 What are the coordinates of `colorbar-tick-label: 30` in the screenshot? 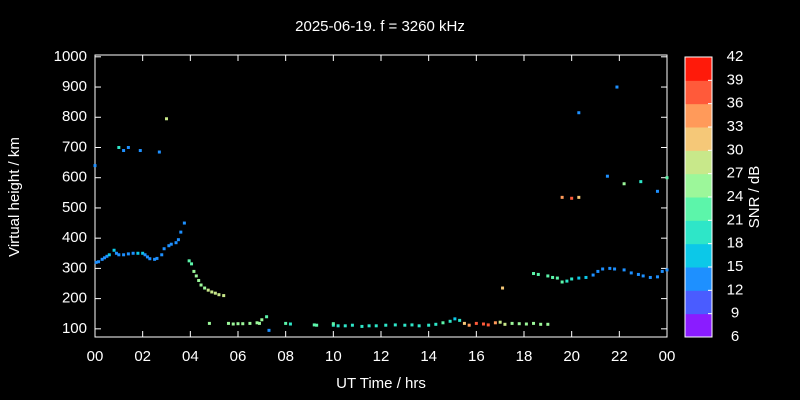 It's located at (735, 149).